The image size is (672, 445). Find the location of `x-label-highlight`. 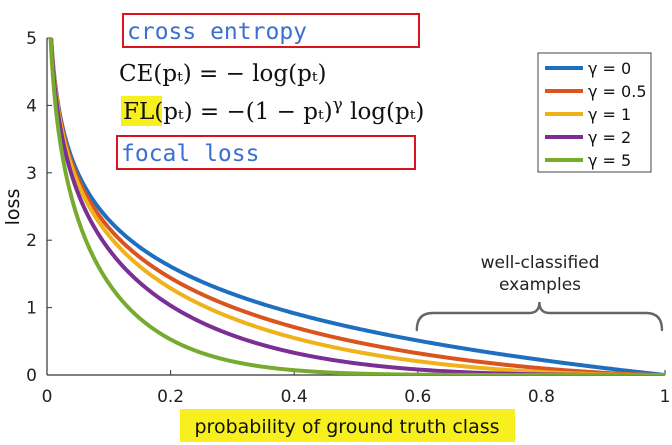

x-label-highlight is located at coordinates (347, 425).